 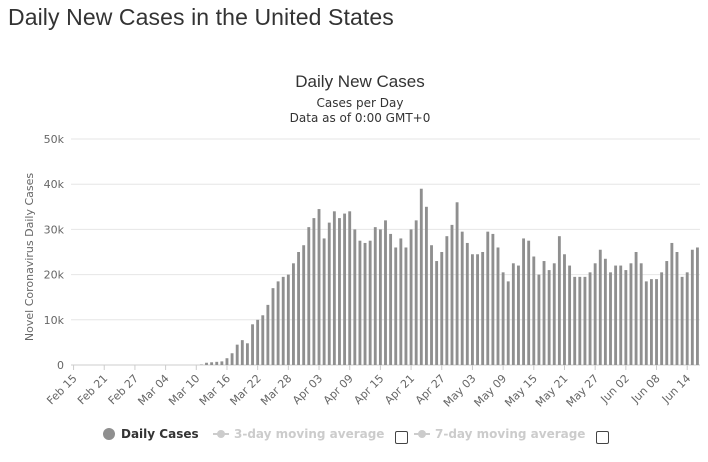 I want to click on legend-item-daily-cases: Daily Cases, so click(x=151, y=434).